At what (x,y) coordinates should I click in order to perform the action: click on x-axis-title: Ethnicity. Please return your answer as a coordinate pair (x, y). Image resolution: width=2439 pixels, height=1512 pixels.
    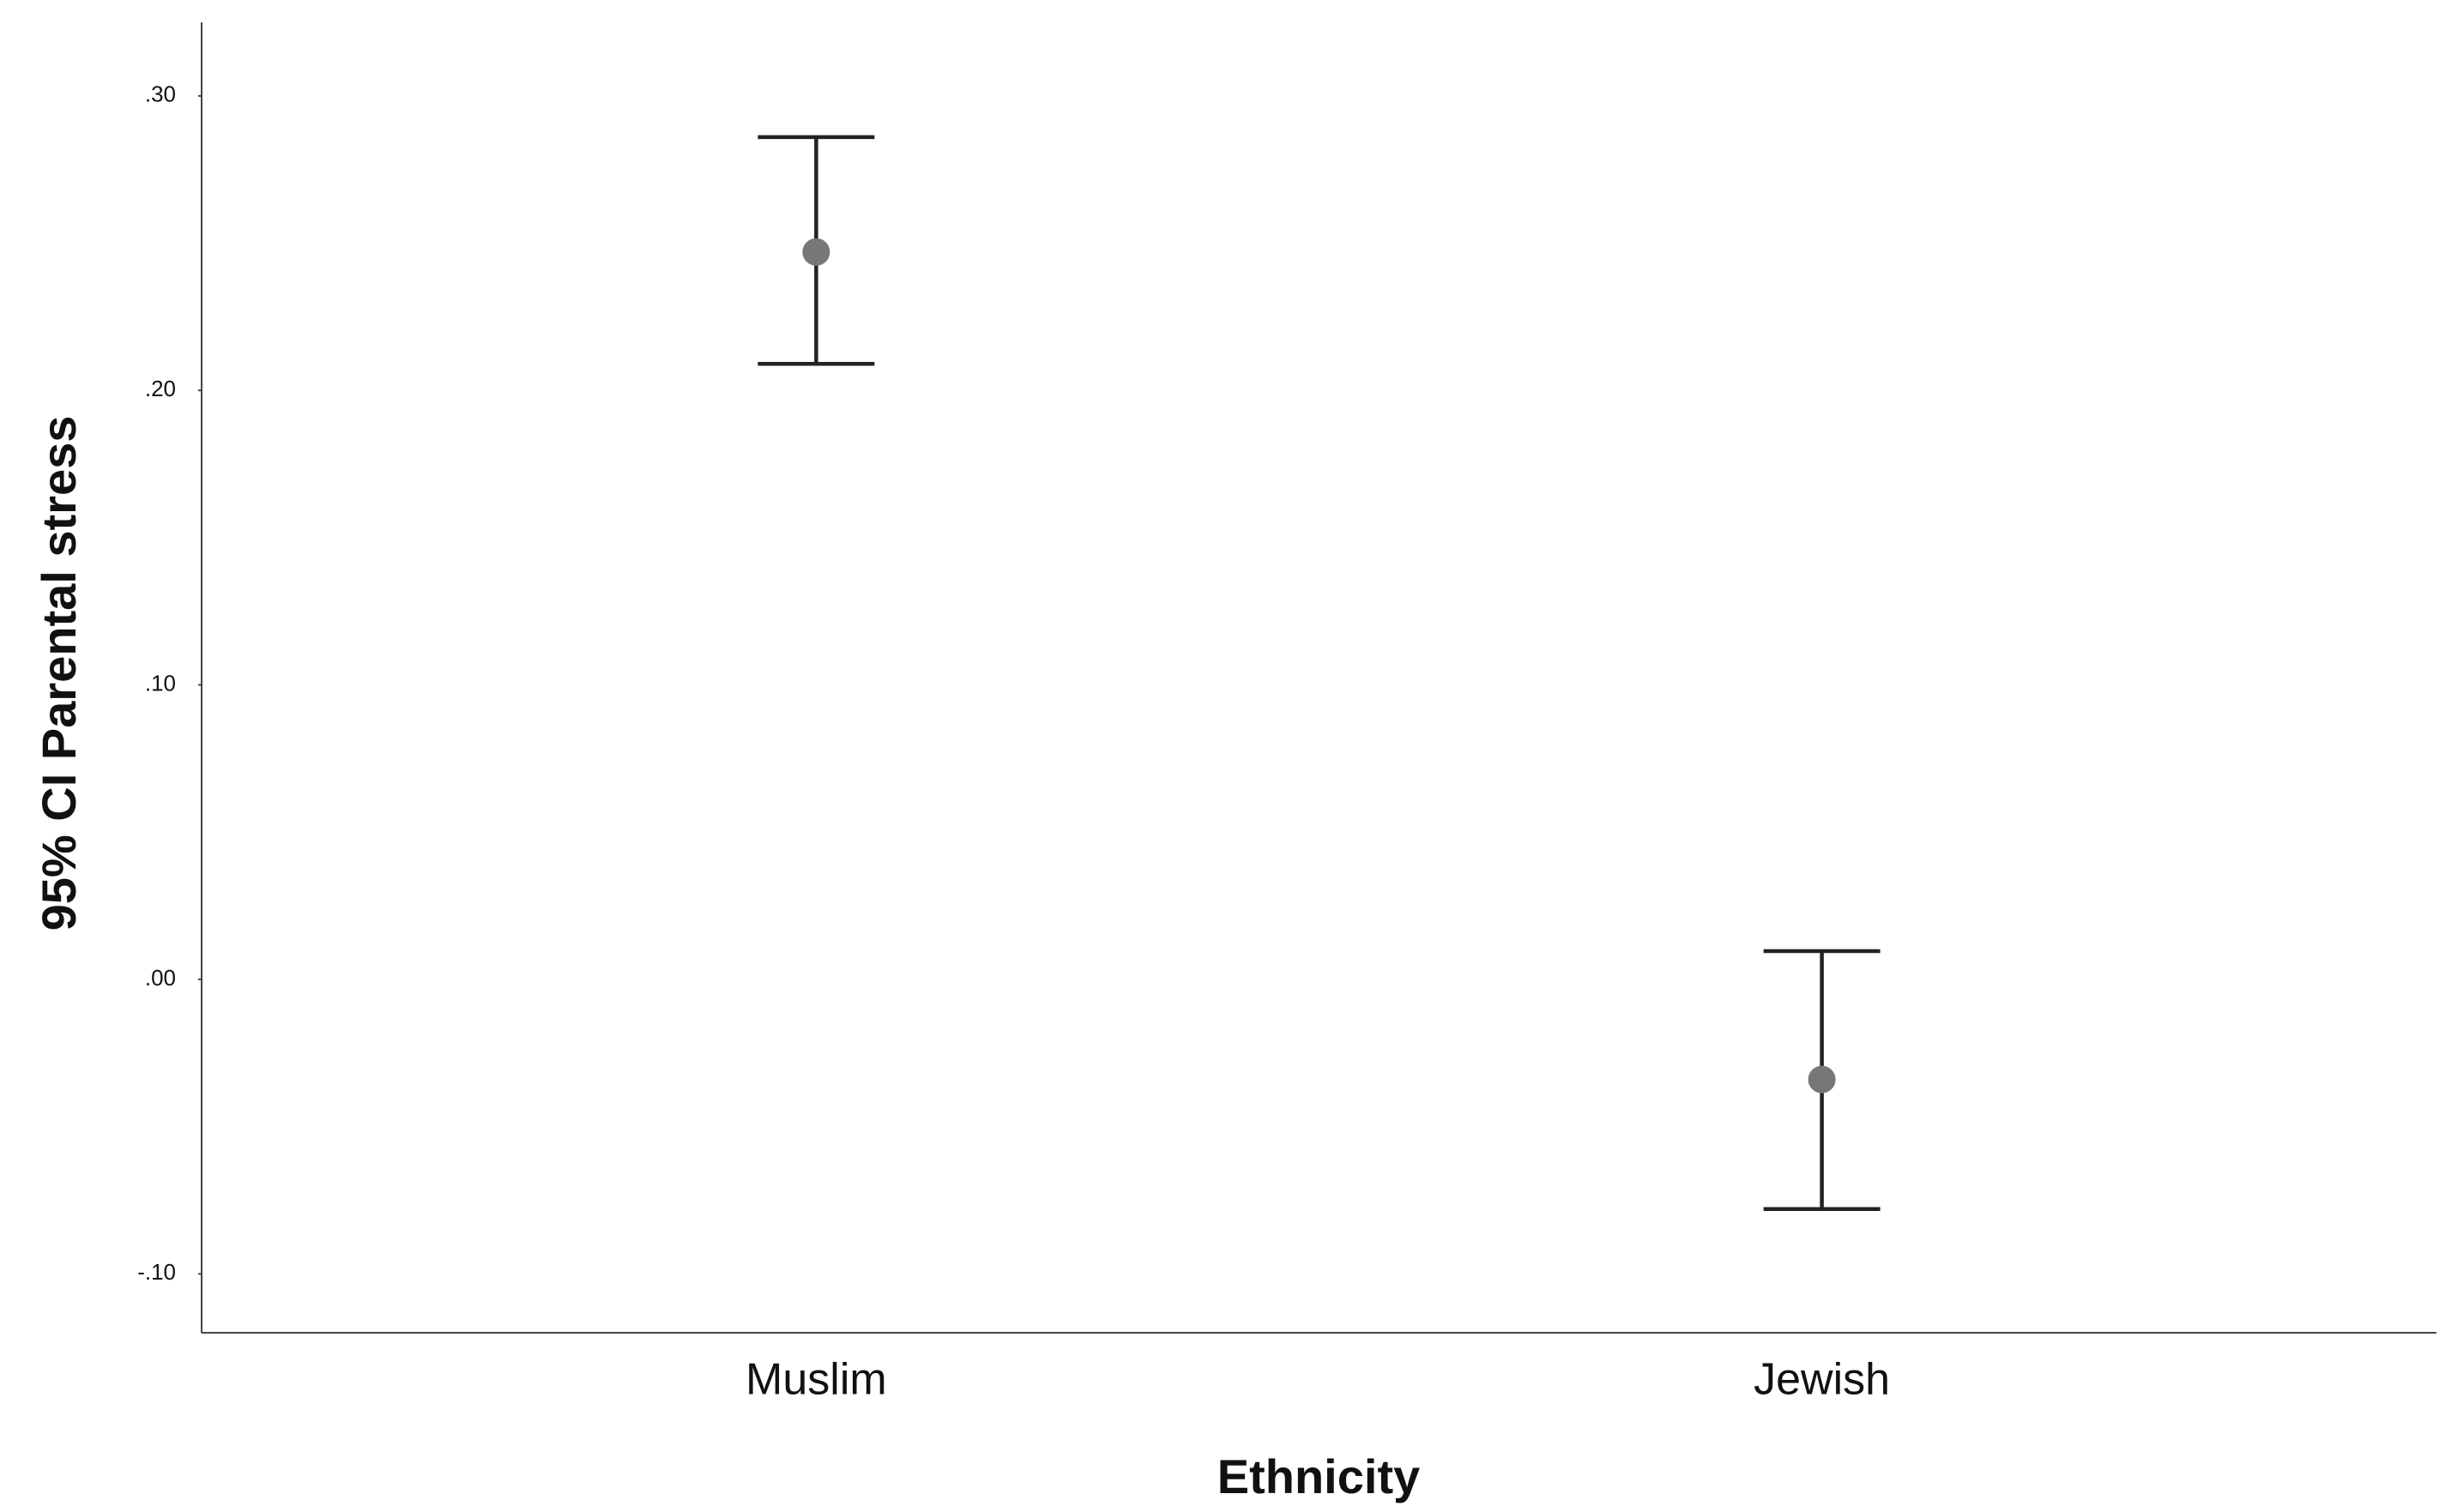
    Looking at the image, I should click on (1318, 1476).